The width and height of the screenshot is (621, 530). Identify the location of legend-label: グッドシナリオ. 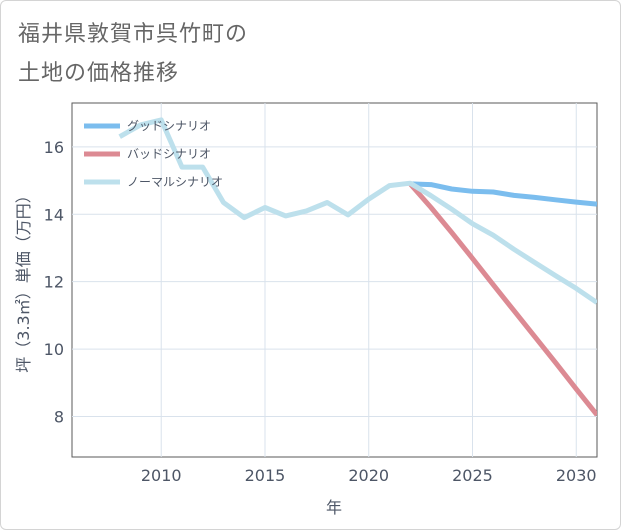
(169, 126).